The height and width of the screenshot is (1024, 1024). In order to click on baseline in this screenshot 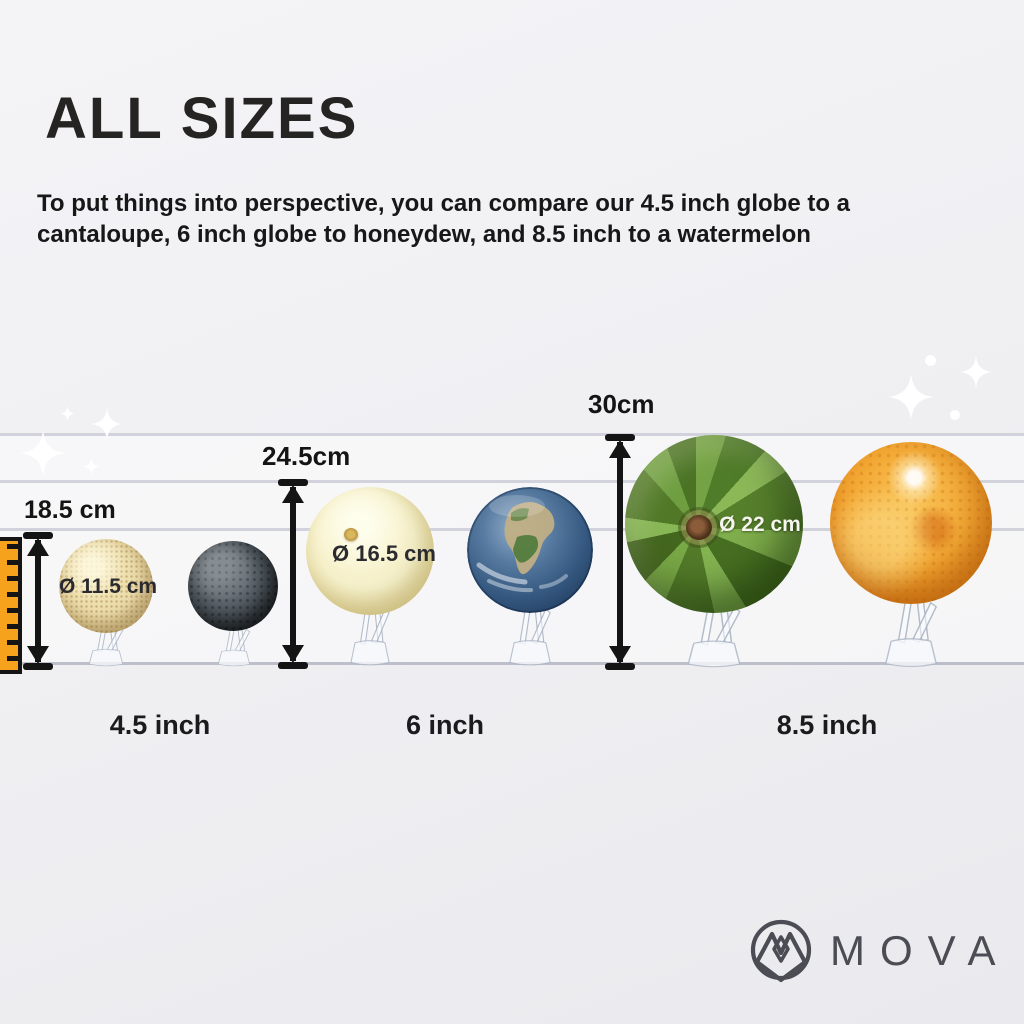, I will do `click(512, 663)`.